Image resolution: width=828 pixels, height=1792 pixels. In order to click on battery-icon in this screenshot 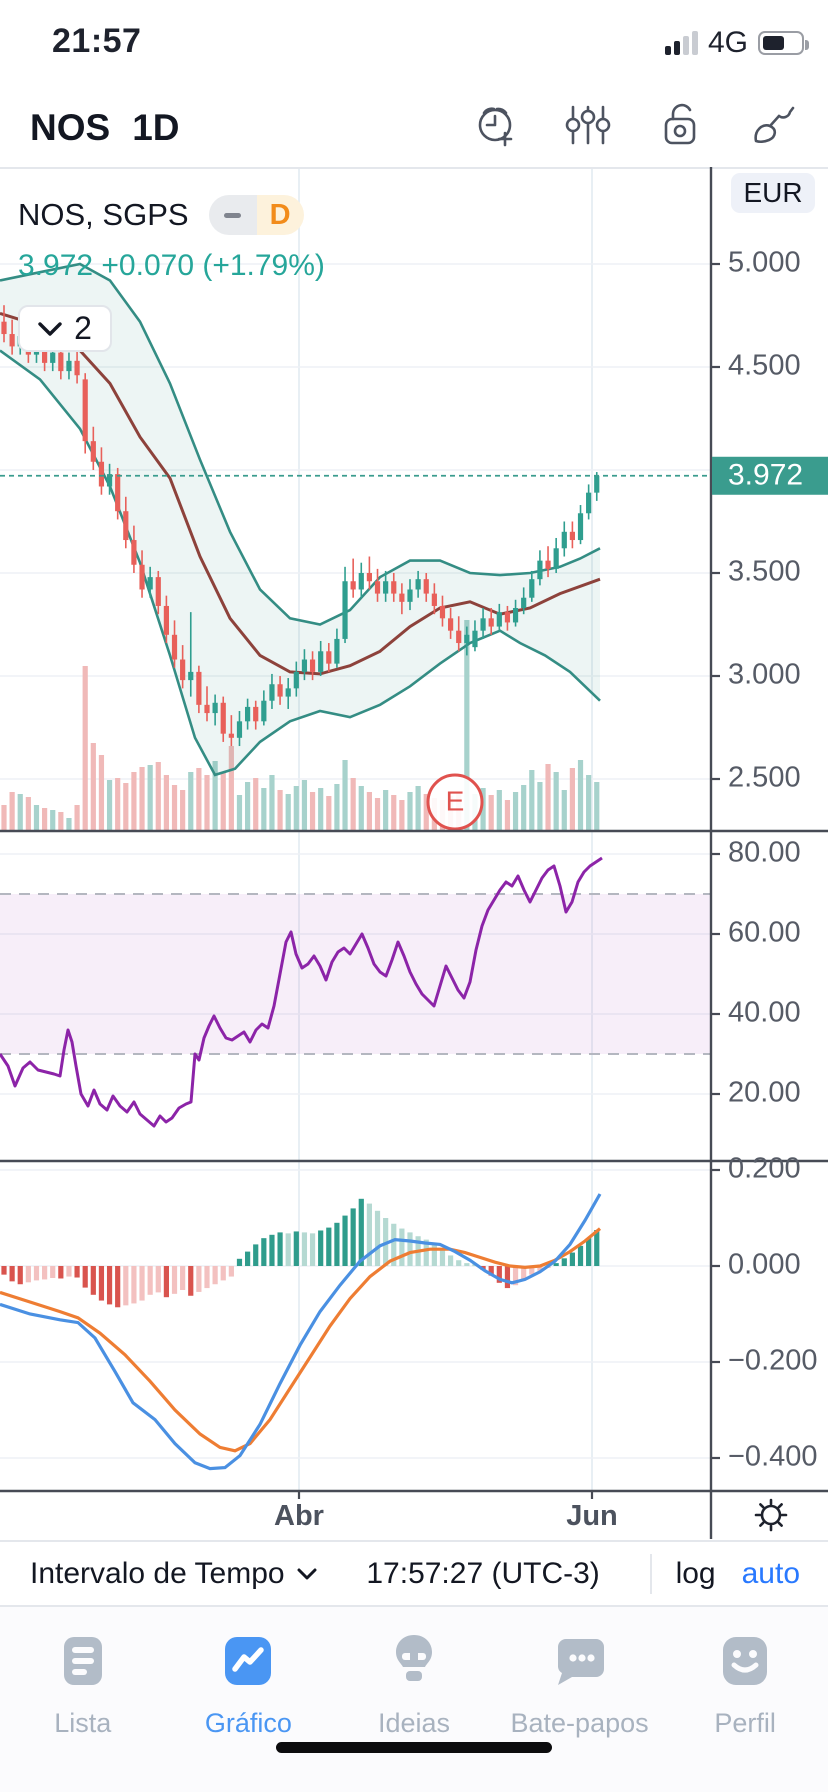, I will do `click(783, 43)`.